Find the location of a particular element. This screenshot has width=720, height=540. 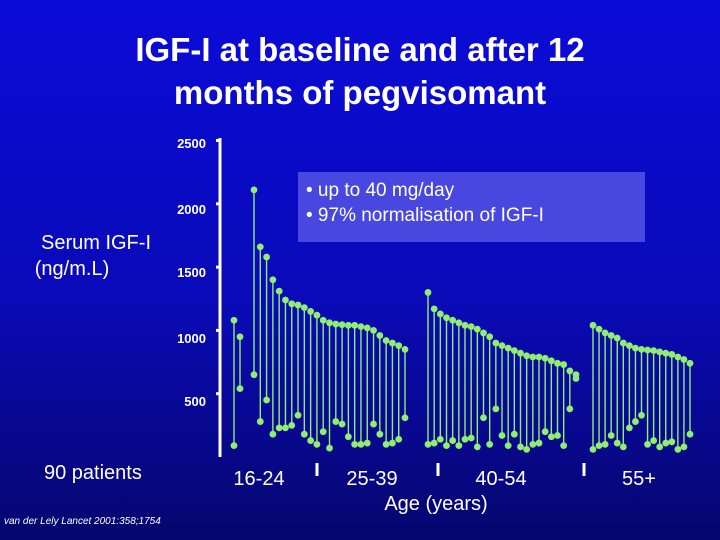

title-line-2: months of pegvisomant is located at coordinates (360, 92).